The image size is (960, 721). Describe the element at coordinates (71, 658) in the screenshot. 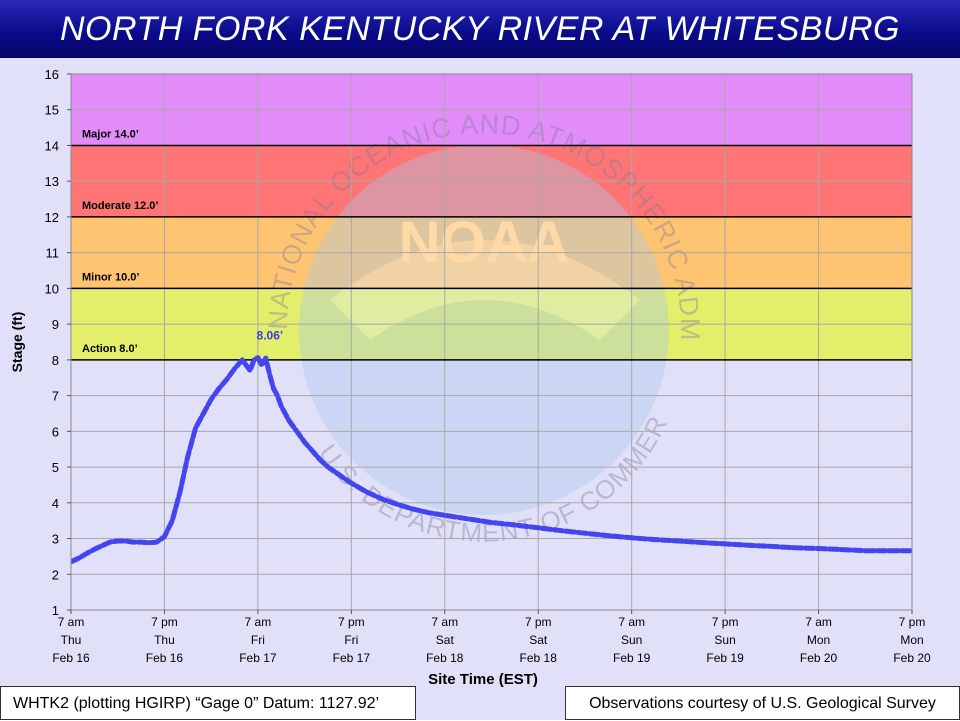

I see `x-tick-label: Feb 16` at that location.